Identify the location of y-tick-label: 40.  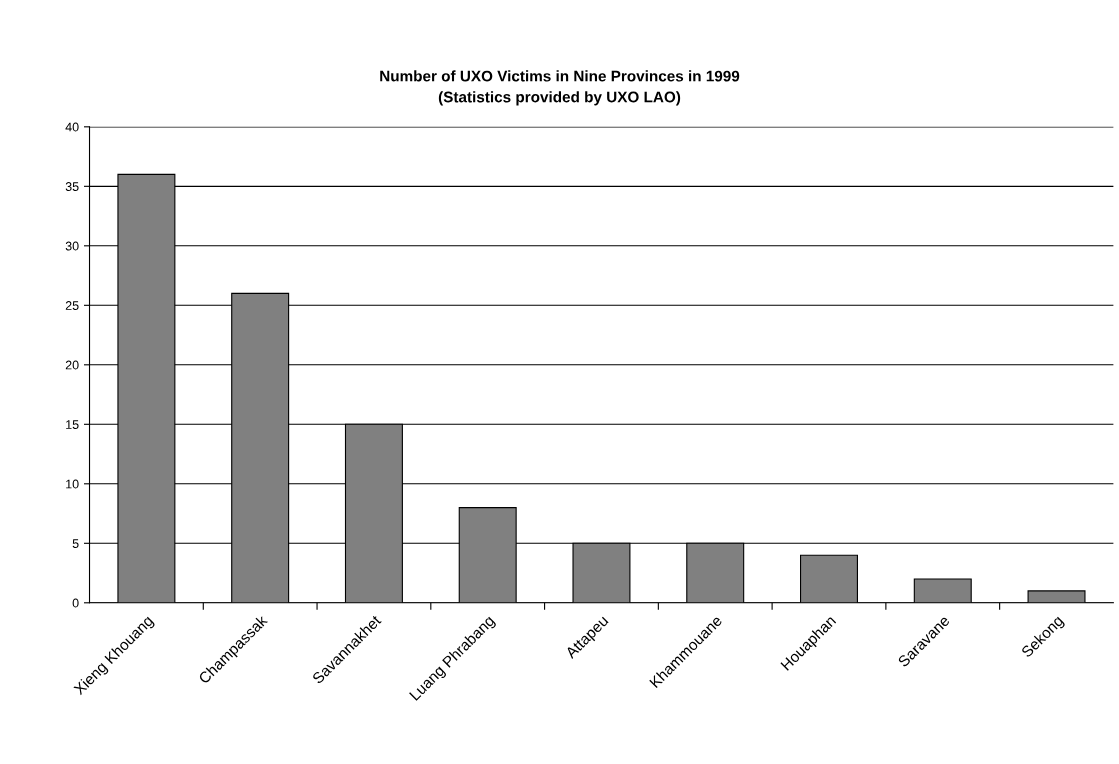
(72, 127).